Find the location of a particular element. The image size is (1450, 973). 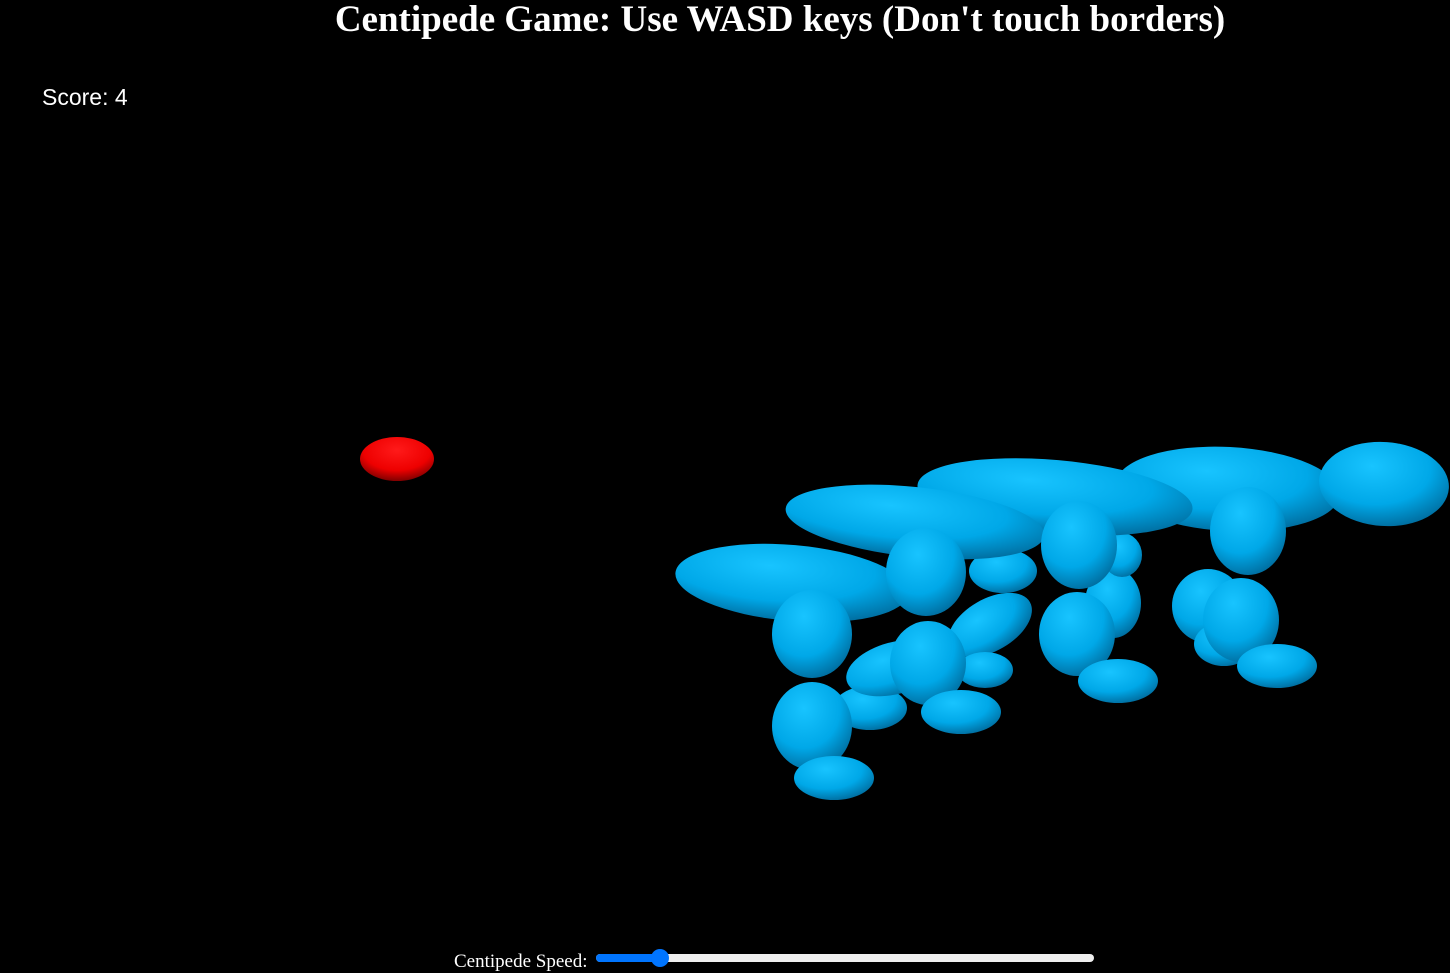

score-display: Score: 4 is located at coordinates (85, 97).